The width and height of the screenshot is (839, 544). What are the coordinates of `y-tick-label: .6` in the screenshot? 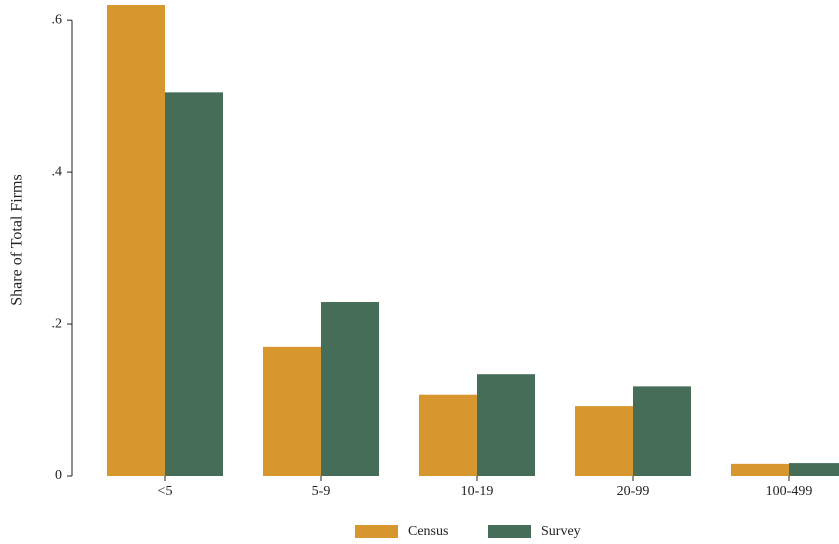 It's located at (57, 19).